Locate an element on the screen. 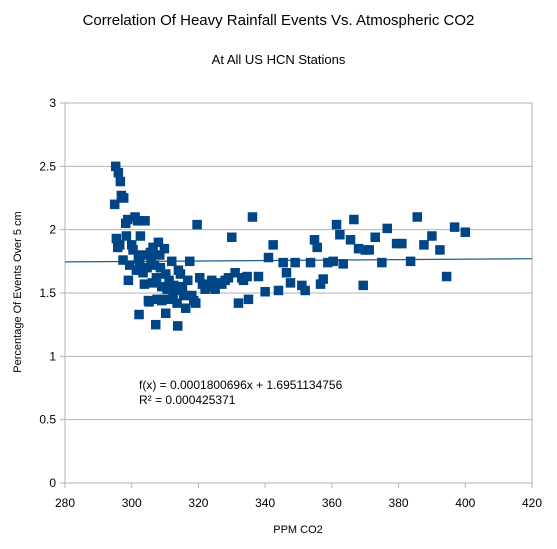 The image size is (557, 549). y-tick-label: 2 is located at coordinates (52, 230).